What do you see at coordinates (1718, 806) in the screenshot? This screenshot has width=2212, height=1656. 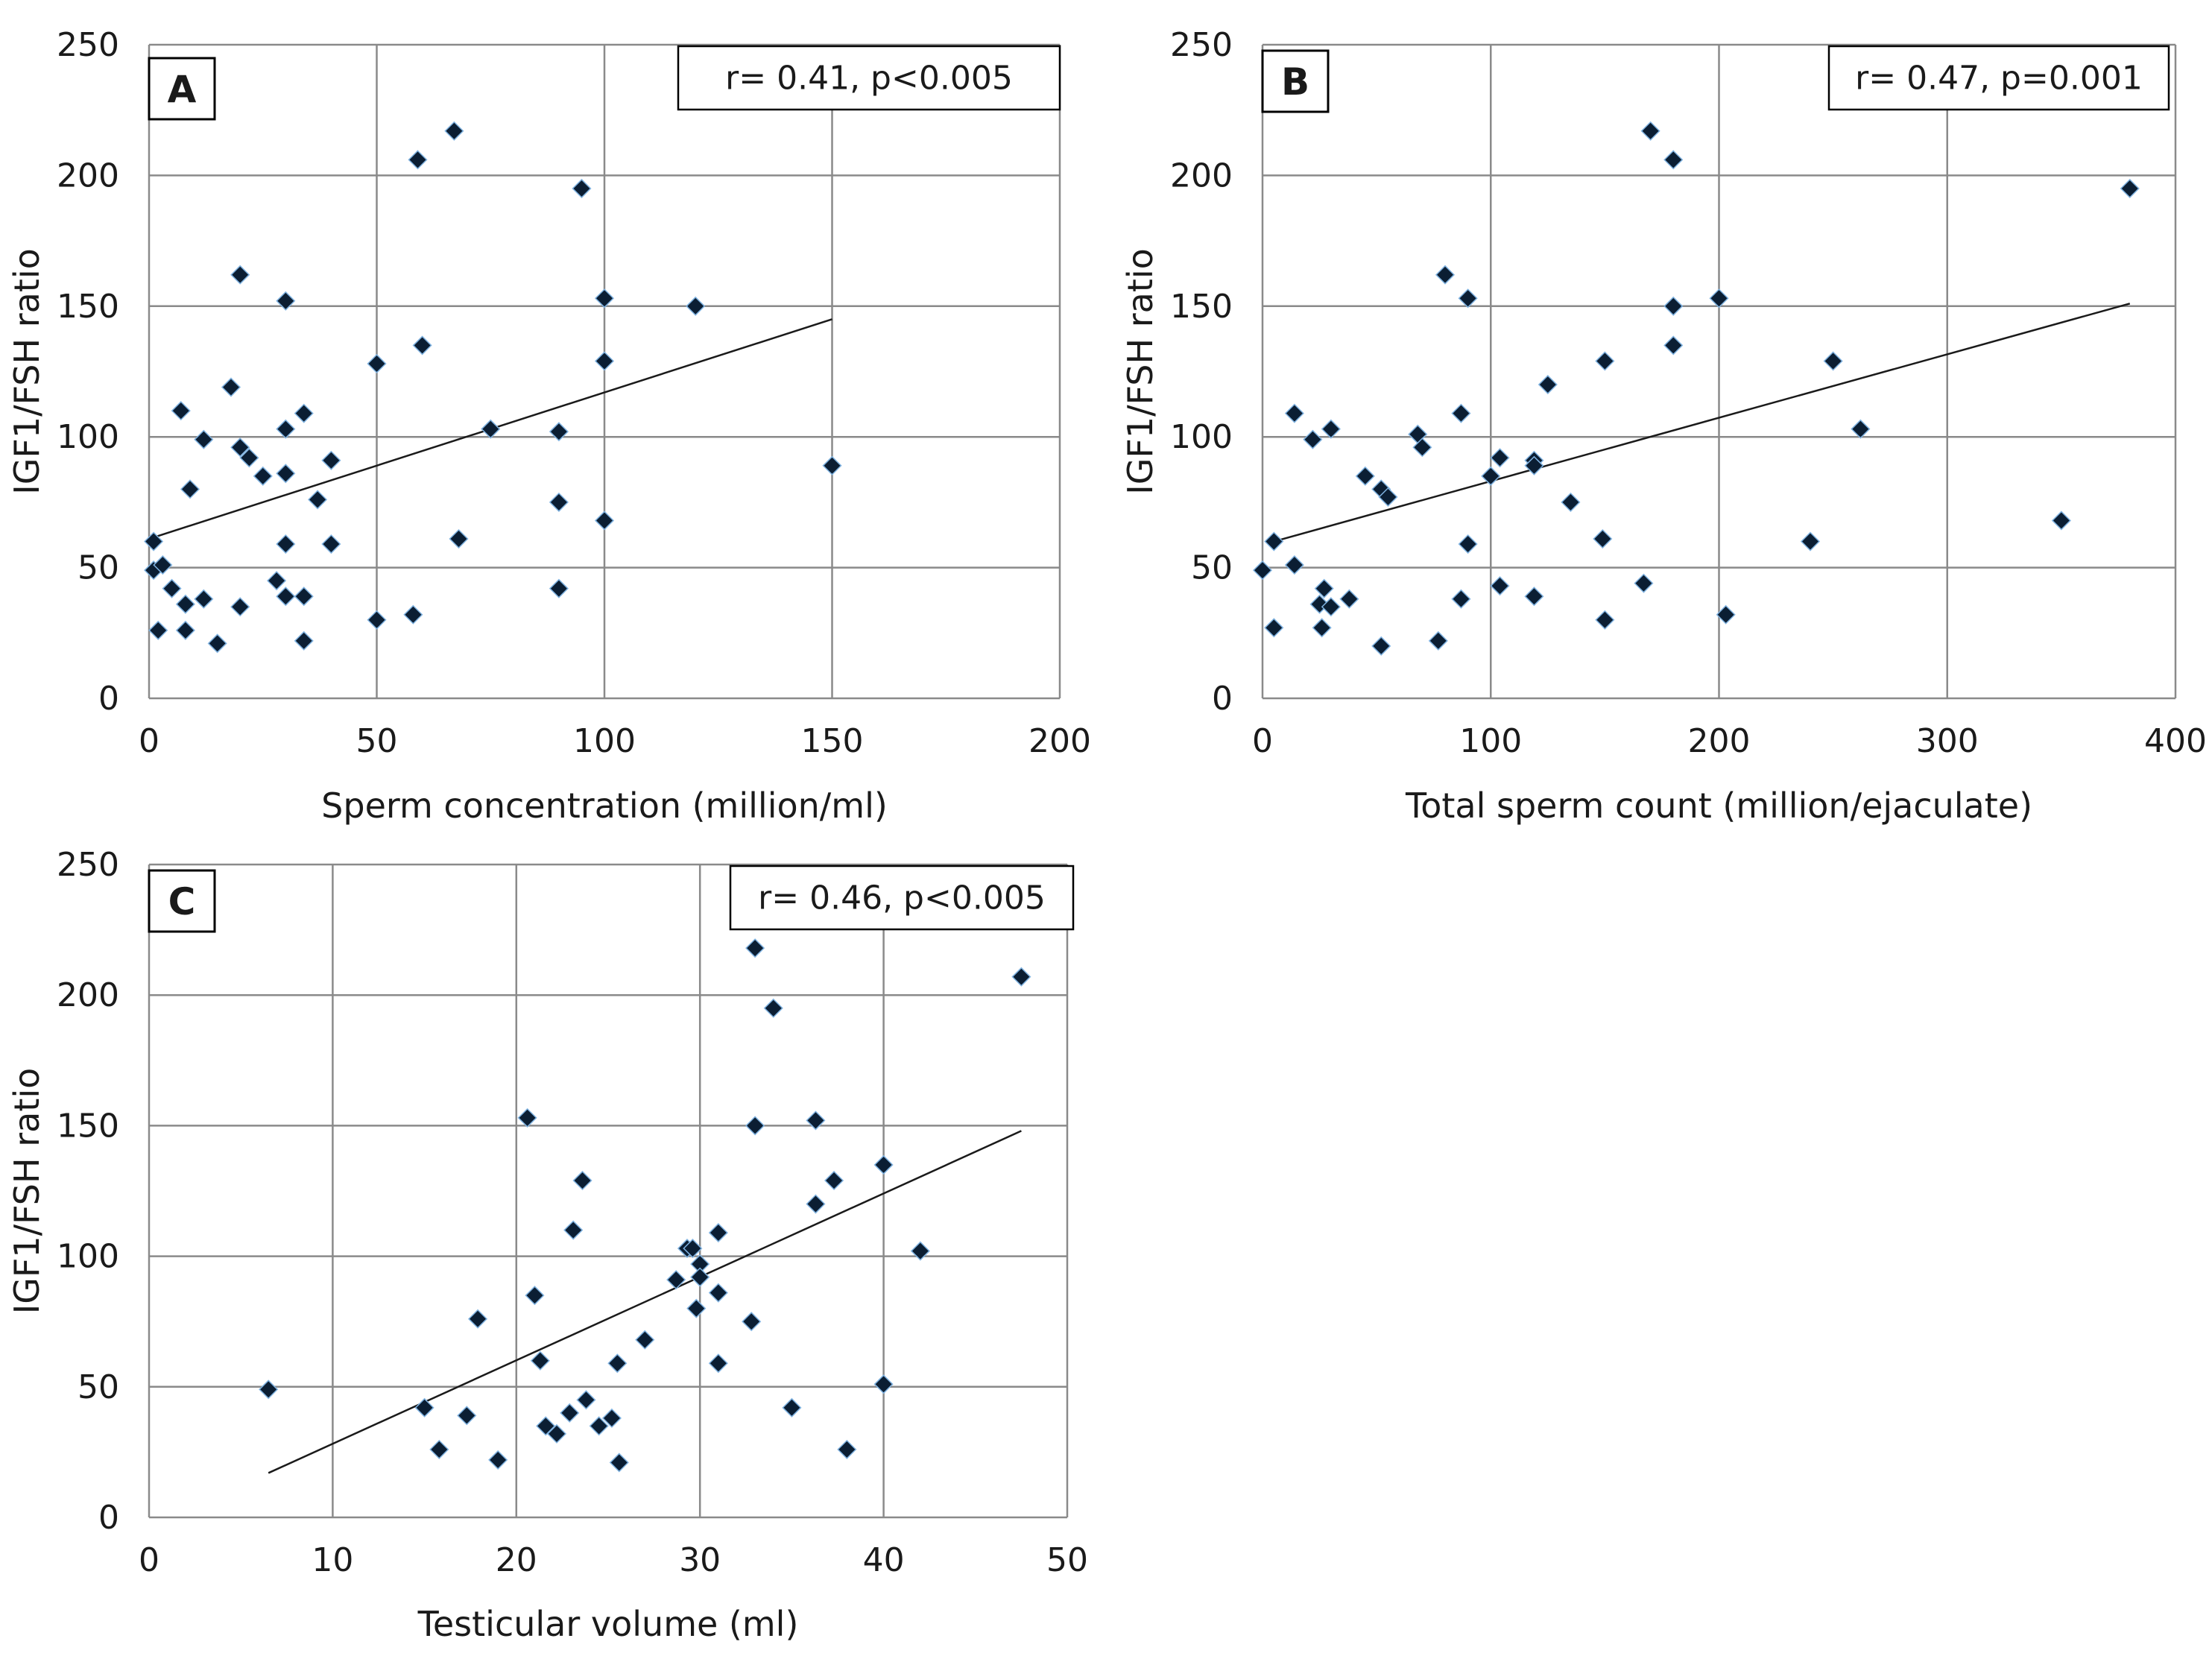 I see `x-axis-title: Total sperm count (million/ejaculate)` at bounding box center [1718, 806].